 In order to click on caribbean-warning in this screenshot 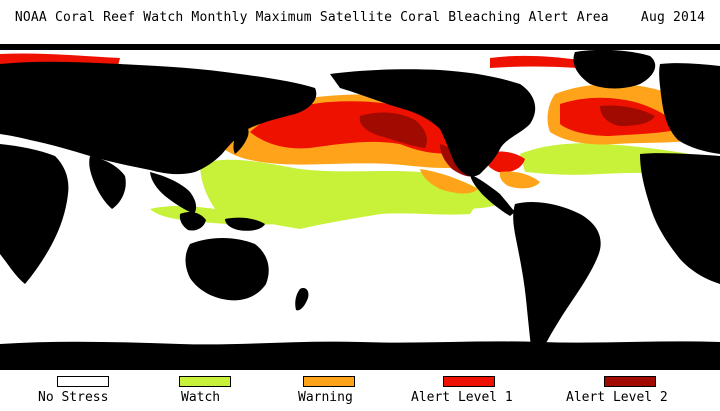, I will do `click(519, 180)`.